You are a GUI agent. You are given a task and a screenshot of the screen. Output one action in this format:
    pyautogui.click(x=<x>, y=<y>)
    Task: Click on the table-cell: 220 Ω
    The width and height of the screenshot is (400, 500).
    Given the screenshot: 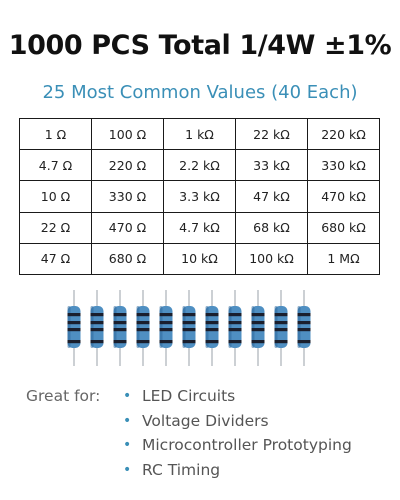 What is the action you would take?
    pyautogui.click(x=127, y=165)
    